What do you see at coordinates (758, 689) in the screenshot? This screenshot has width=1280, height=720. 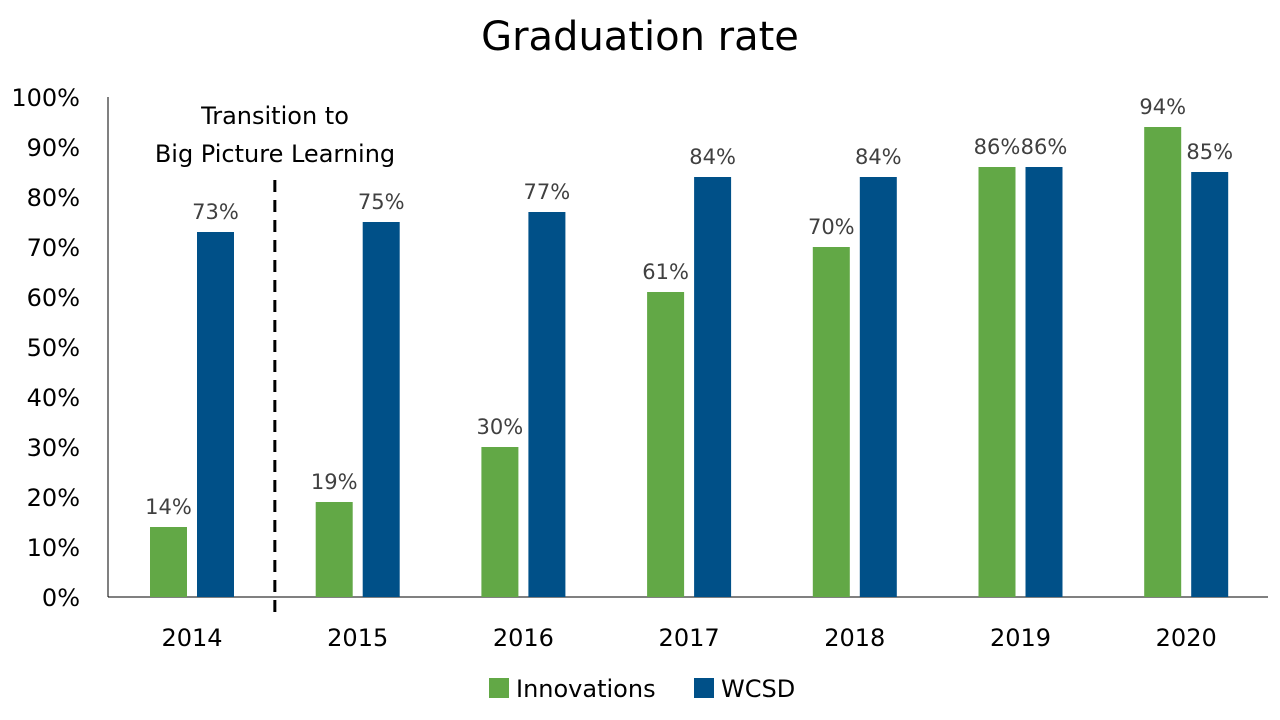 I see `legend-label-wcsd: WCSD` at bounding box center [758, 689].